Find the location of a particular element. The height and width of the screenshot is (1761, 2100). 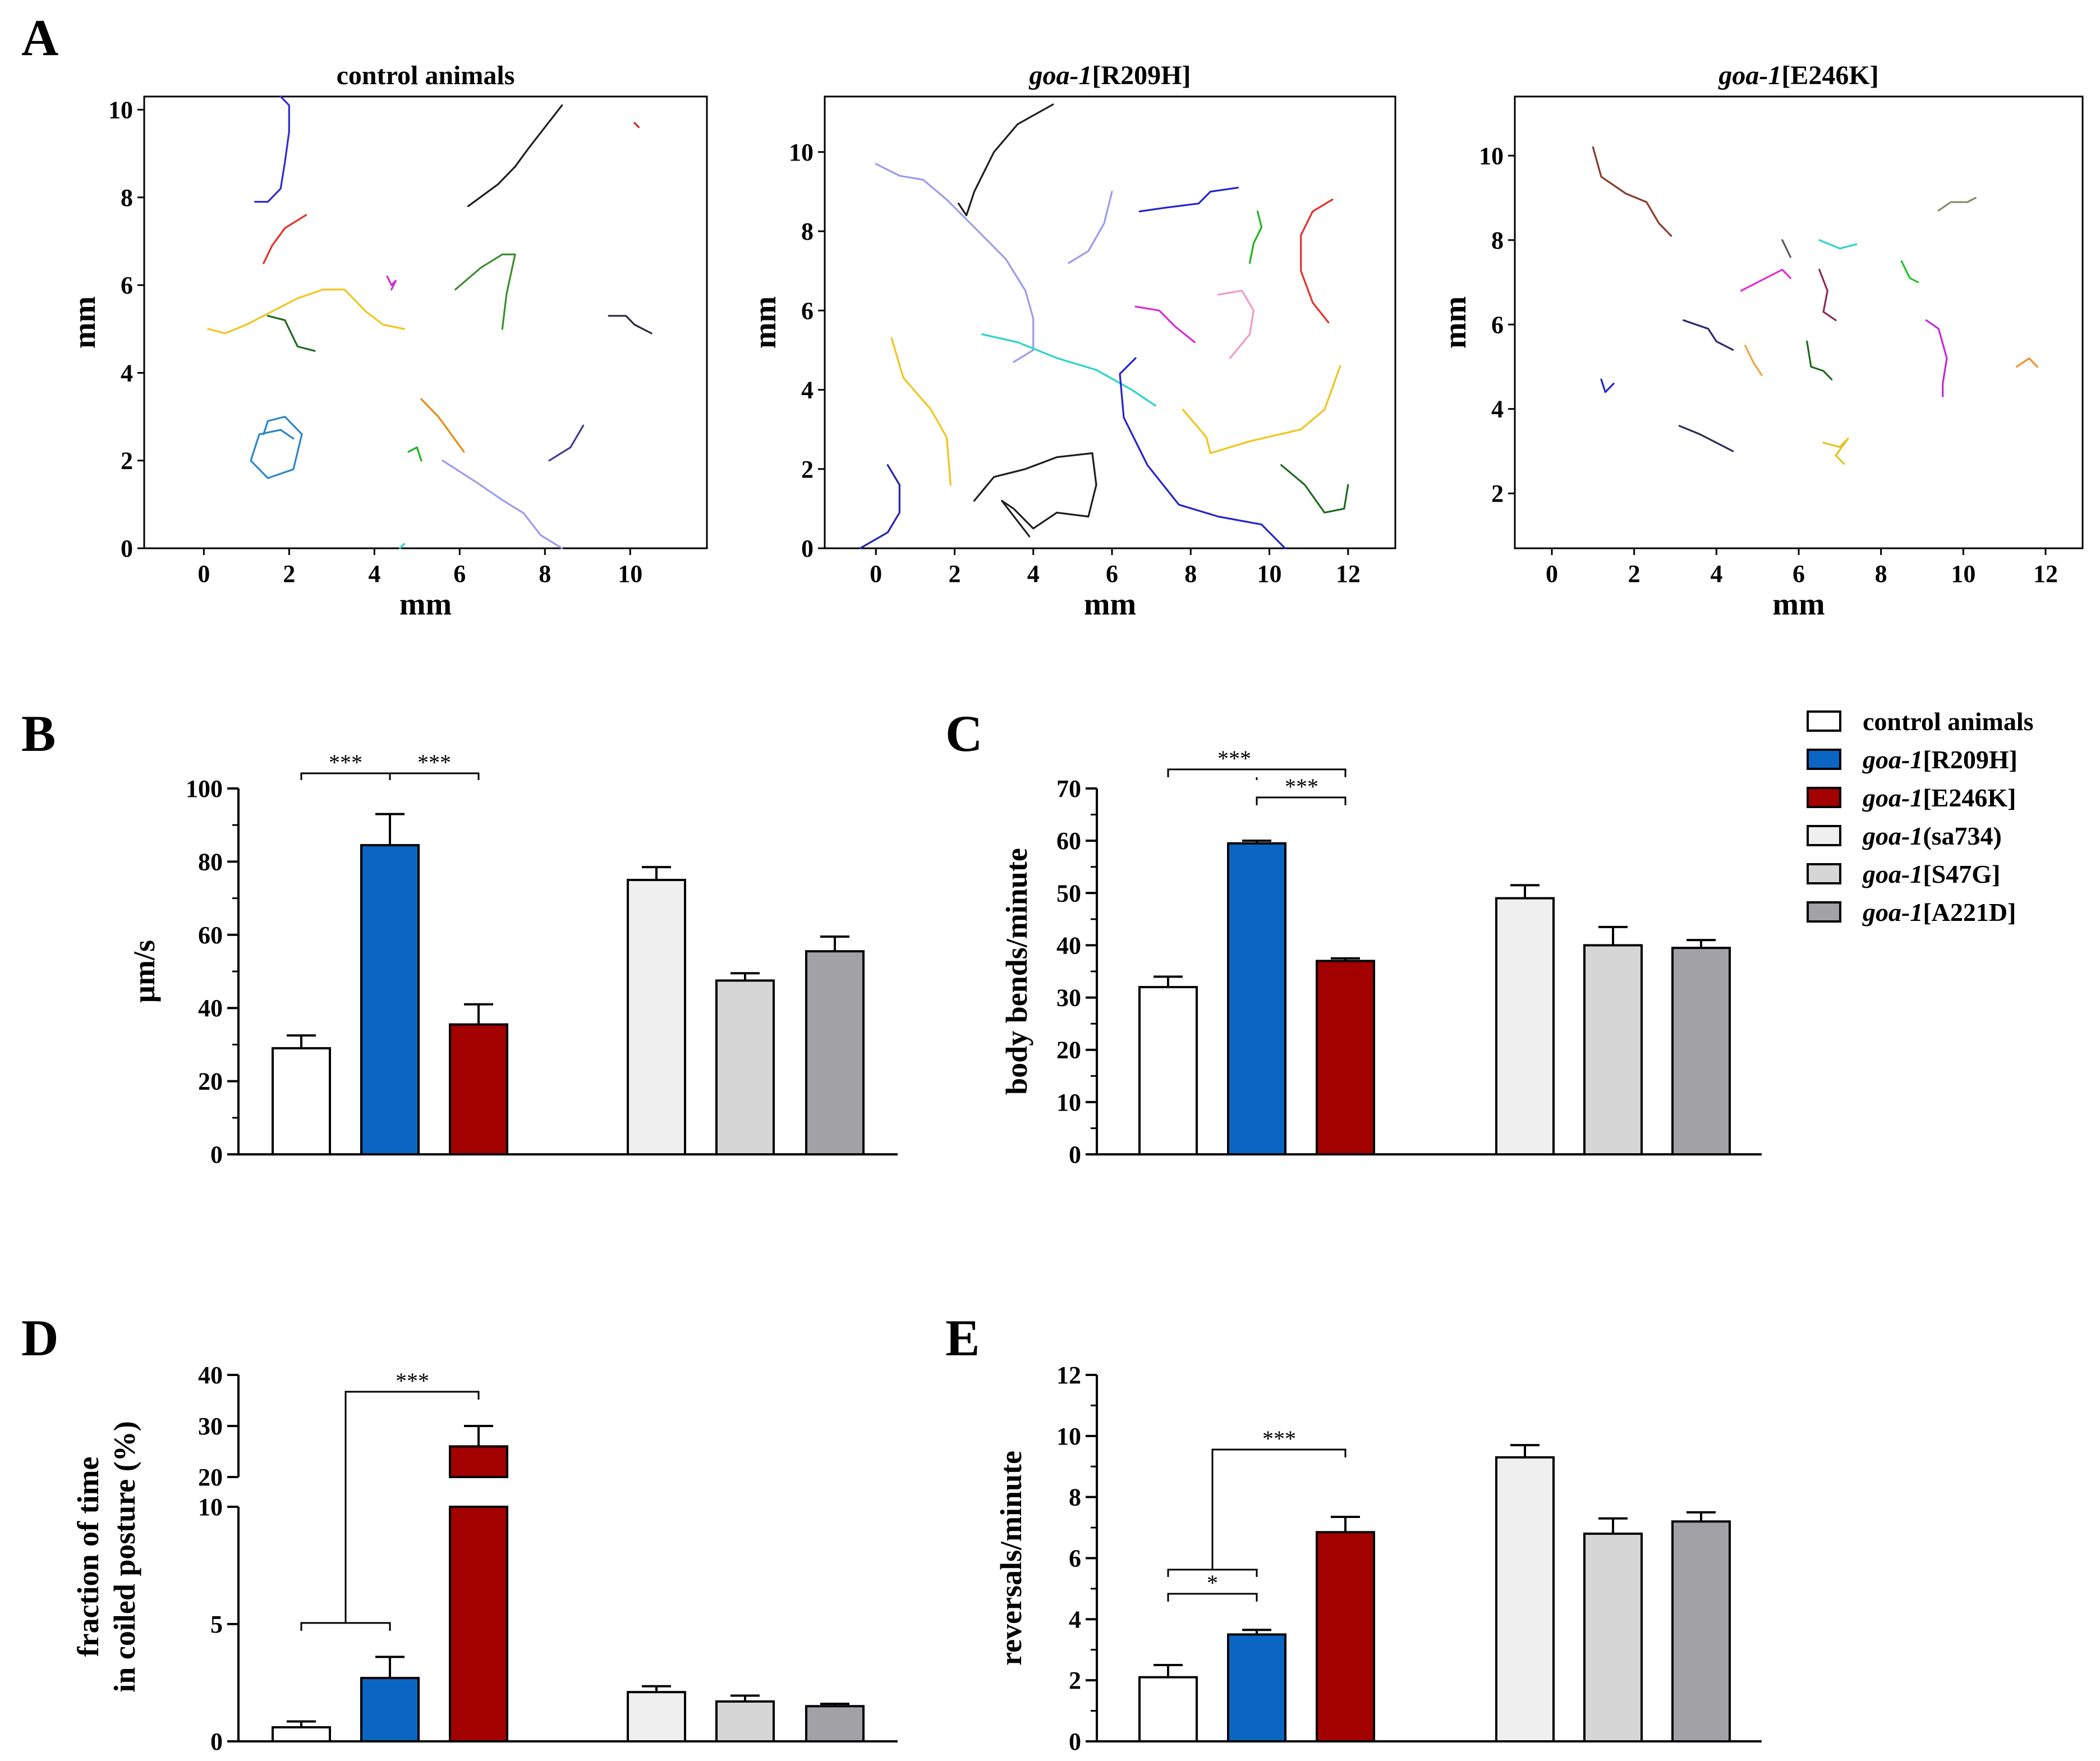

y-axis-label: reversals/minute is located at coordinates (1011, 1558).